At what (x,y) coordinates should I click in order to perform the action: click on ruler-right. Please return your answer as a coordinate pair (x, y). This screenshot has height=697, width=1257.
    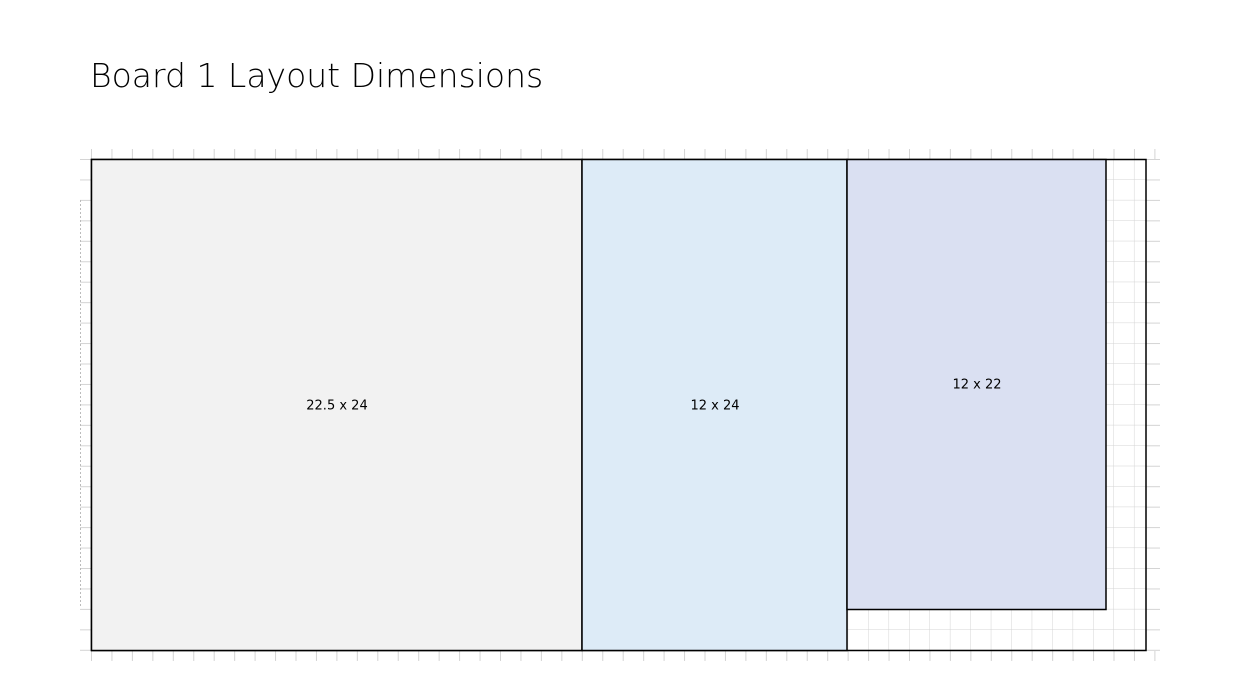
    Looking at the image, I should click on (1153, 405).